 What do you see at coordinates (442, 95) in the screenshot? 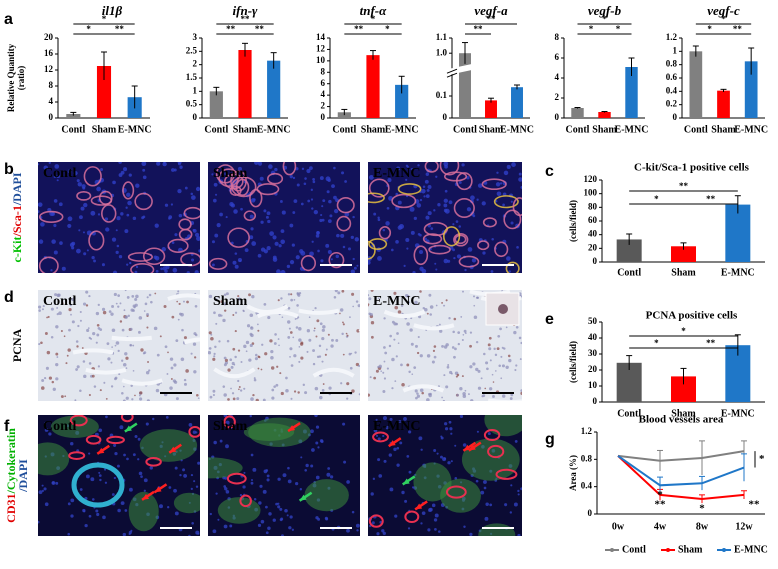
I see `y-tick-label: 0.1` at bounding box center [442, 95].